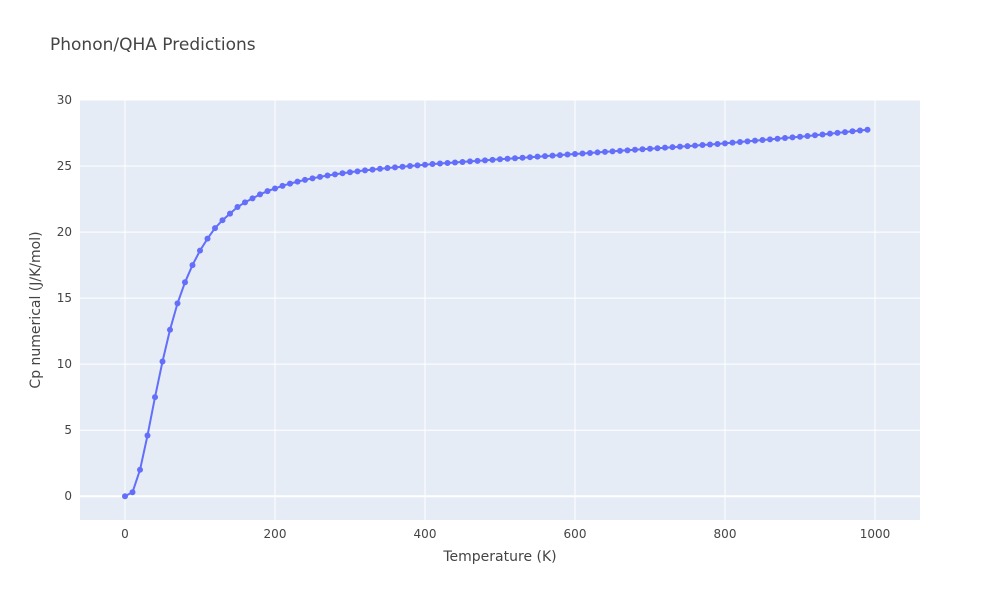 This screenshot has height=600, width=1000. I want to click on x-axis-label: Temperature (K), so click(499, 557).